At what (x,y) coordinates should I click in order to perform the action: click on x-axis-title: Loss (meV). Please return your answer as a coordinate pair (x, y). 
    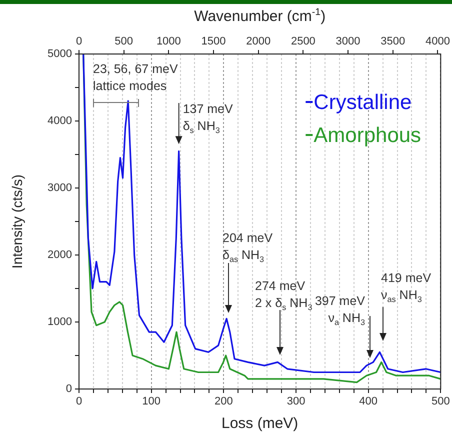
    Looking at the image, I should click on (259, 423).